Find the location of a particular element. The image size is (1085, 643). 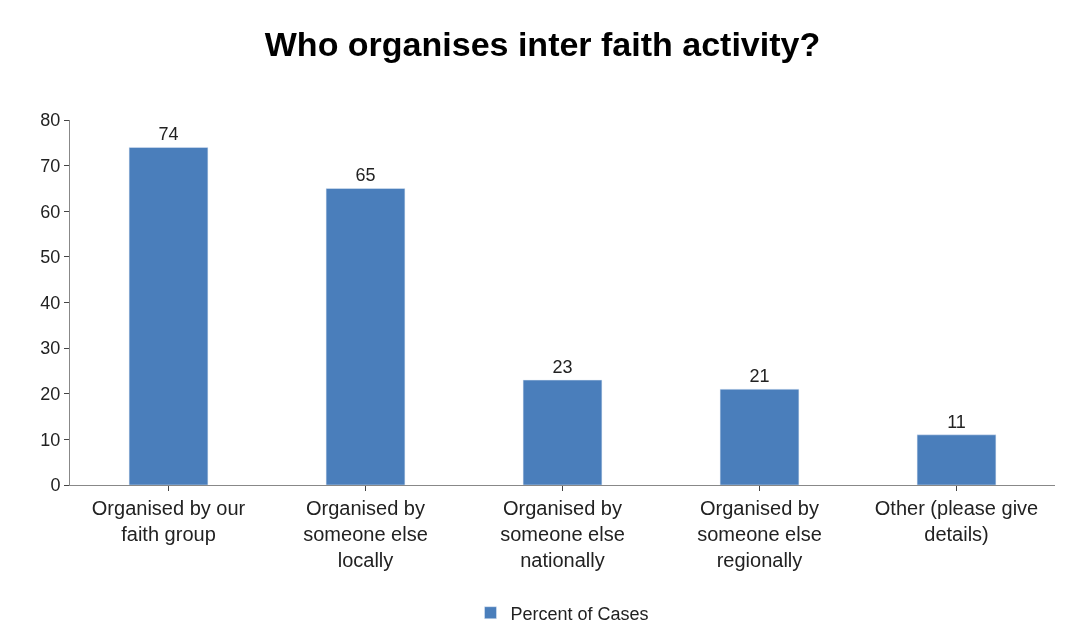

x-tick-label: Organised by our faith group is located at coordinates (168, 521).